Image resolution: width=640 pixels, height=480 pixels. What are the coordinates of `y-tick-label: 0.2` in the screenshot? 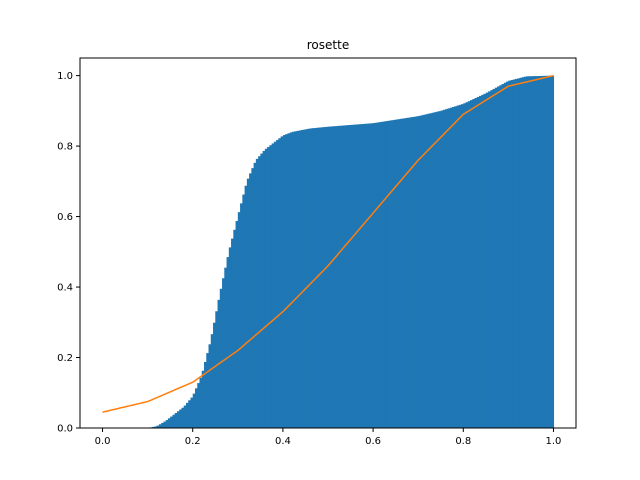 It's located at (65, 358).